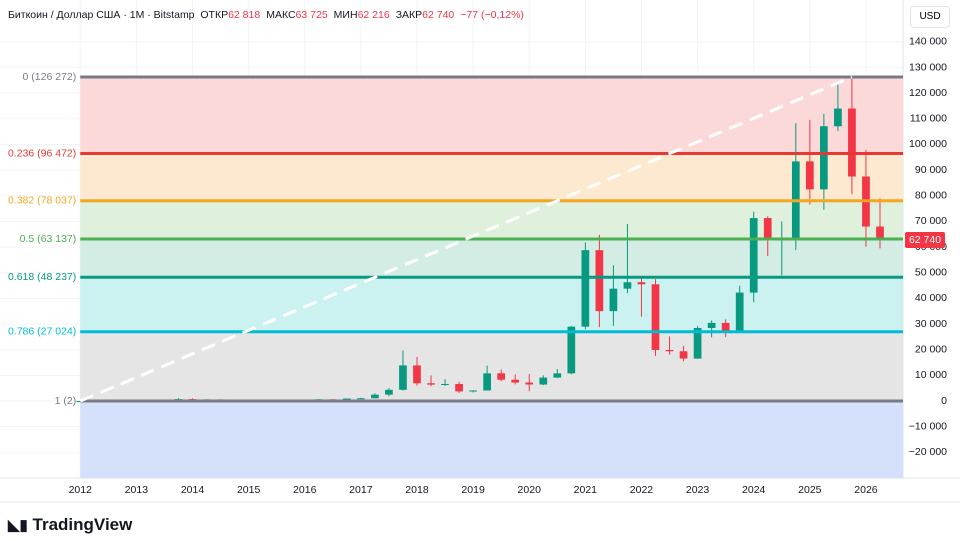 The image size is (960, 541). I want to click on y-tick-label: 90 000, so click(931, 170).